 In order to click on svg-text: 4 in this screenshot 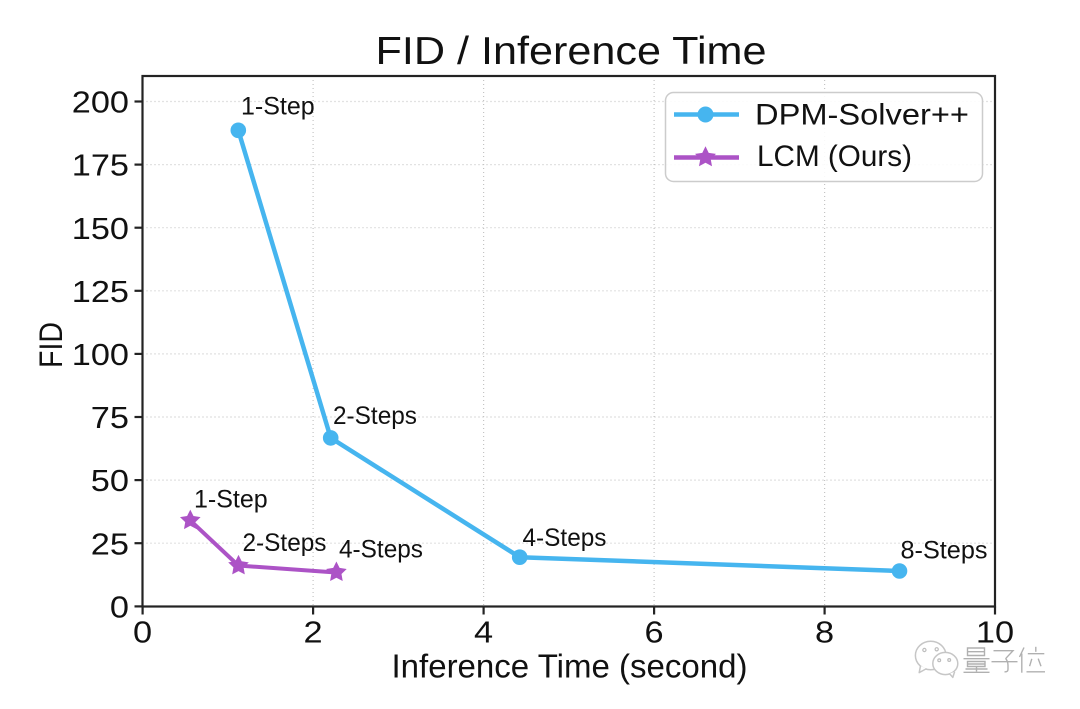, I will do `click(483, 631)`.